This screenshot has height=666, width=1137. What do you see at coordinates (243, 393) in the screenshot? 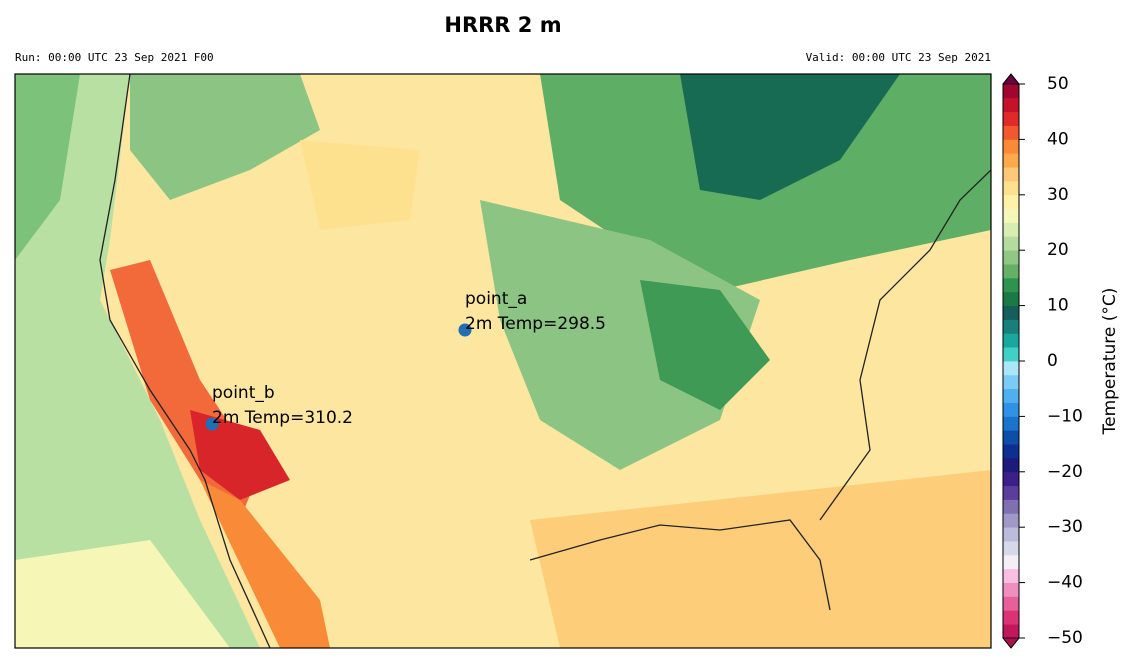
I see `point-name: point_b` at bounding box center [243, 393].